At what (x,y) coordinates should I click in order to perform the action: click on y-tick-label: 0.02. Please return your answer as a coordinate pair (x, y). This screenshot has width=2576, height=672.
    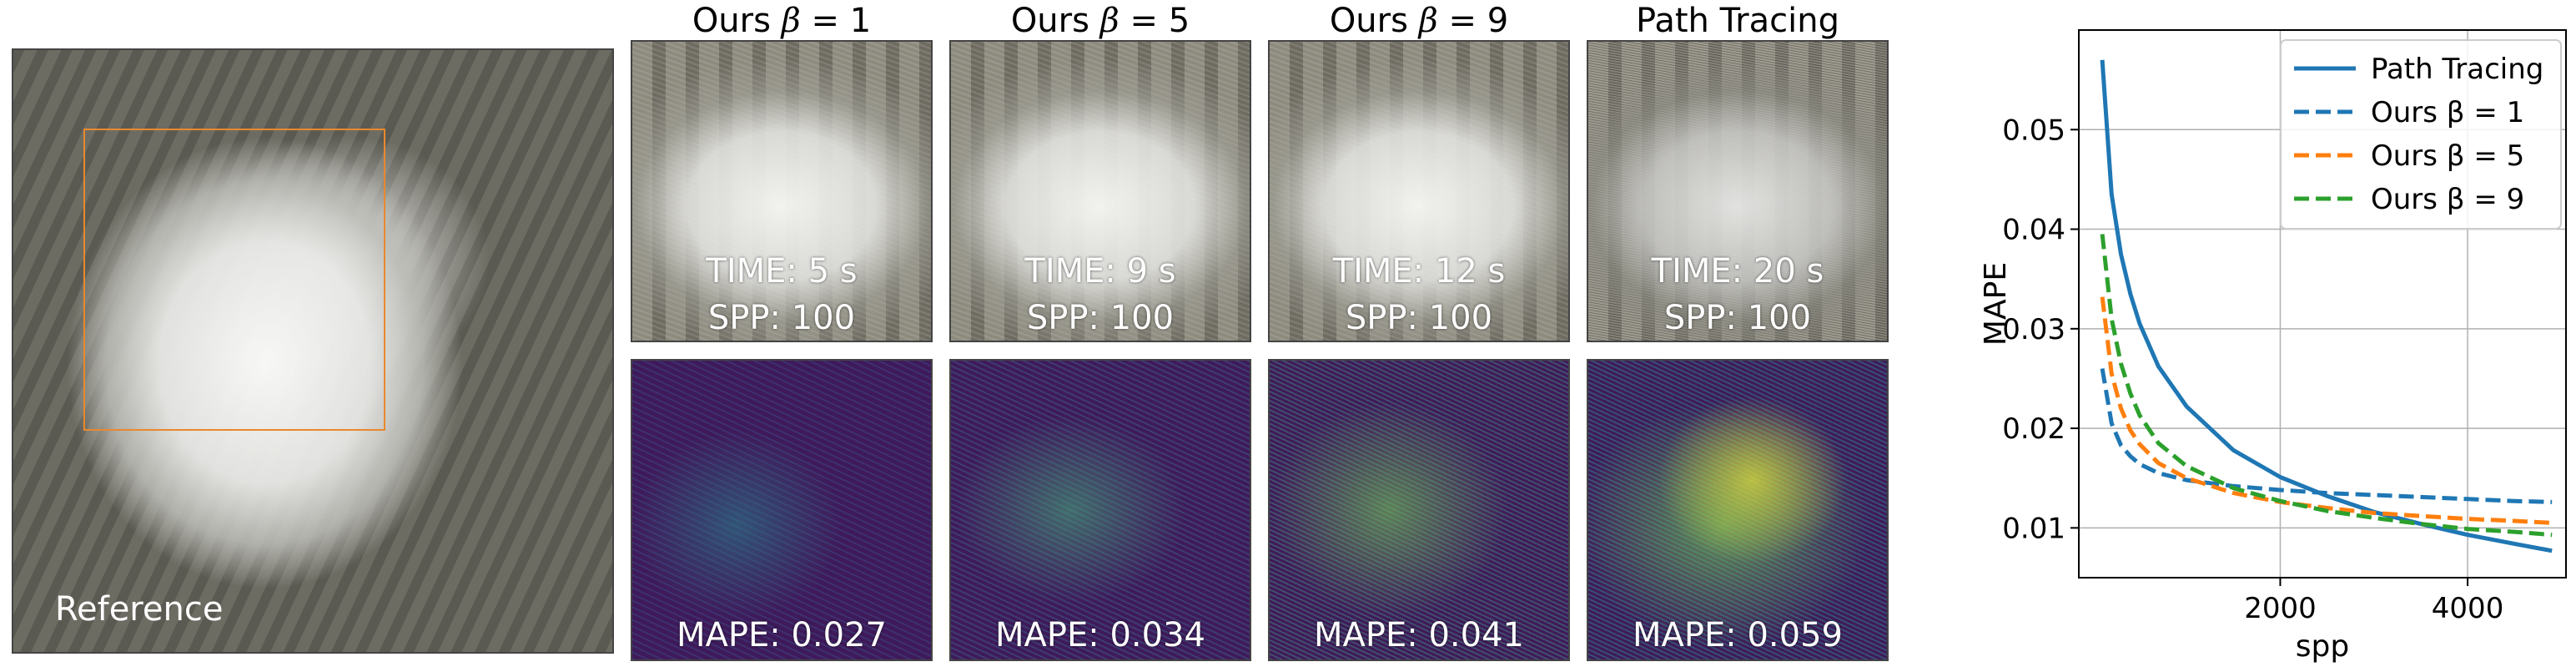
    Looking at the image, I should click on (2033, 429).